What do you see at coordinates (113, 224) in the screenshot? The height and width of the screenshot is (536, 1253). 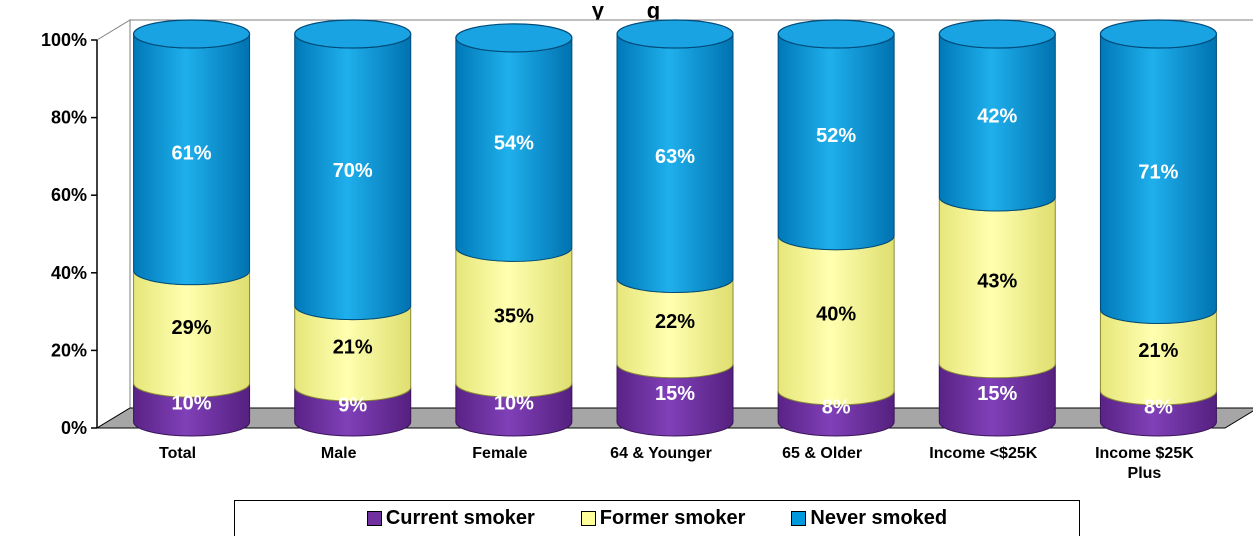 I see `side-wall` at bounding box center [113, 224].